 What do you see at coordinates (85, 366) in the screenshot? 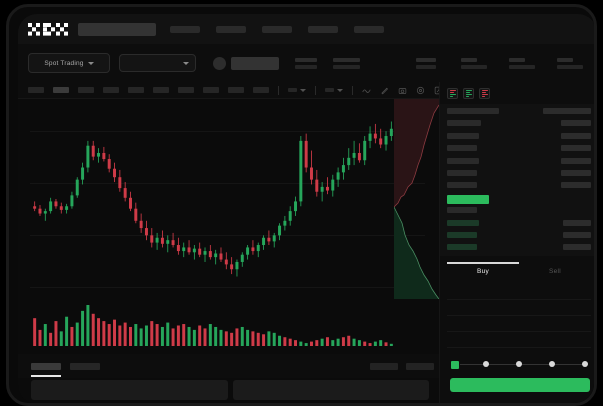
I see `tab-order-history` at bounding box center [85, 366].